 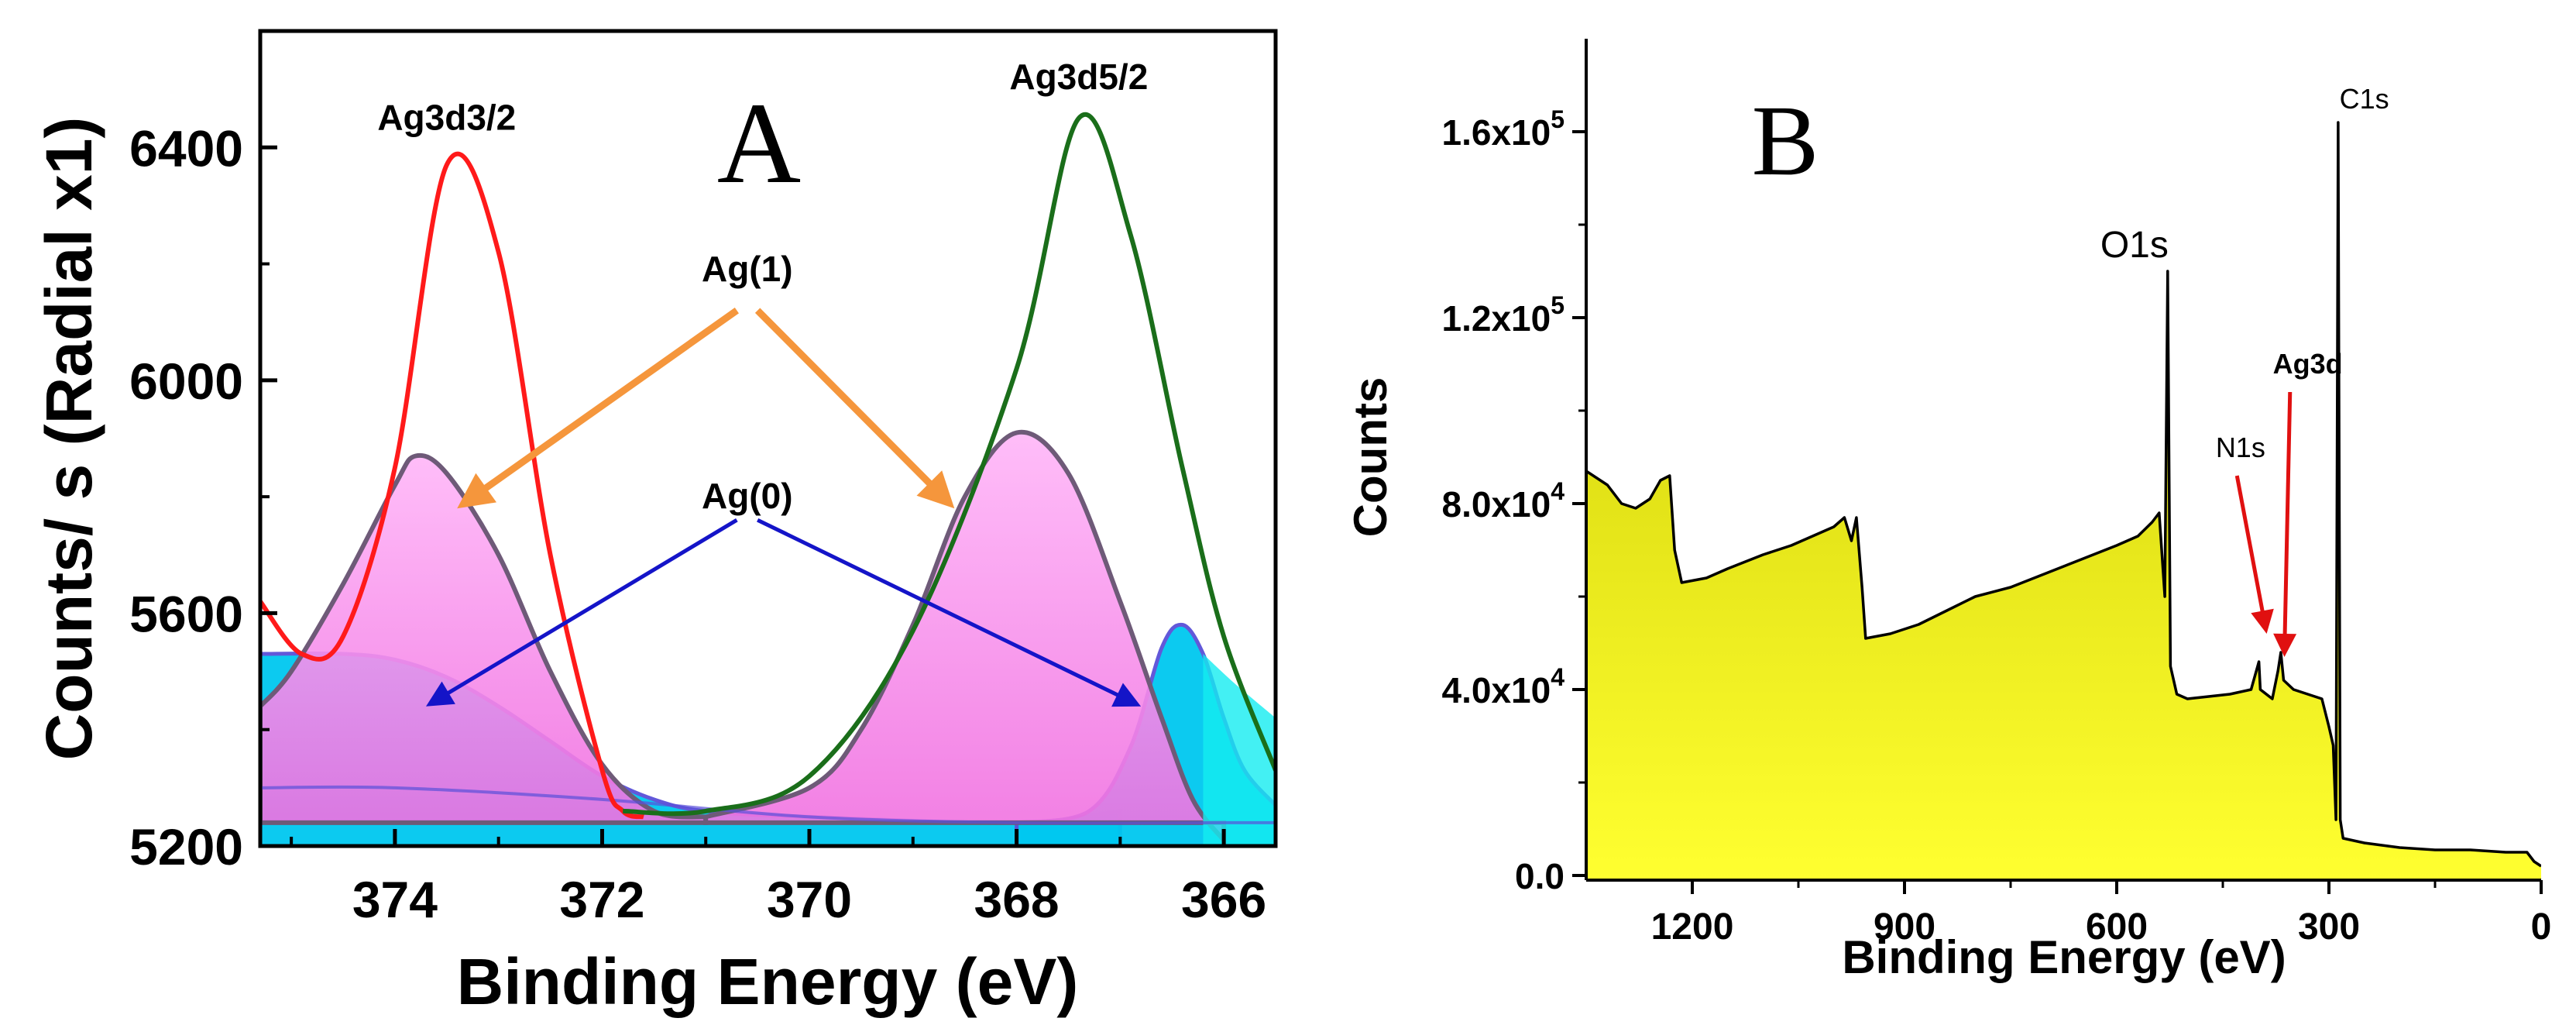 What do you see at coordinates (2541, 927) in the screenshot?
I see `x-tick-label: 0` at bounding box center [2541, 927].